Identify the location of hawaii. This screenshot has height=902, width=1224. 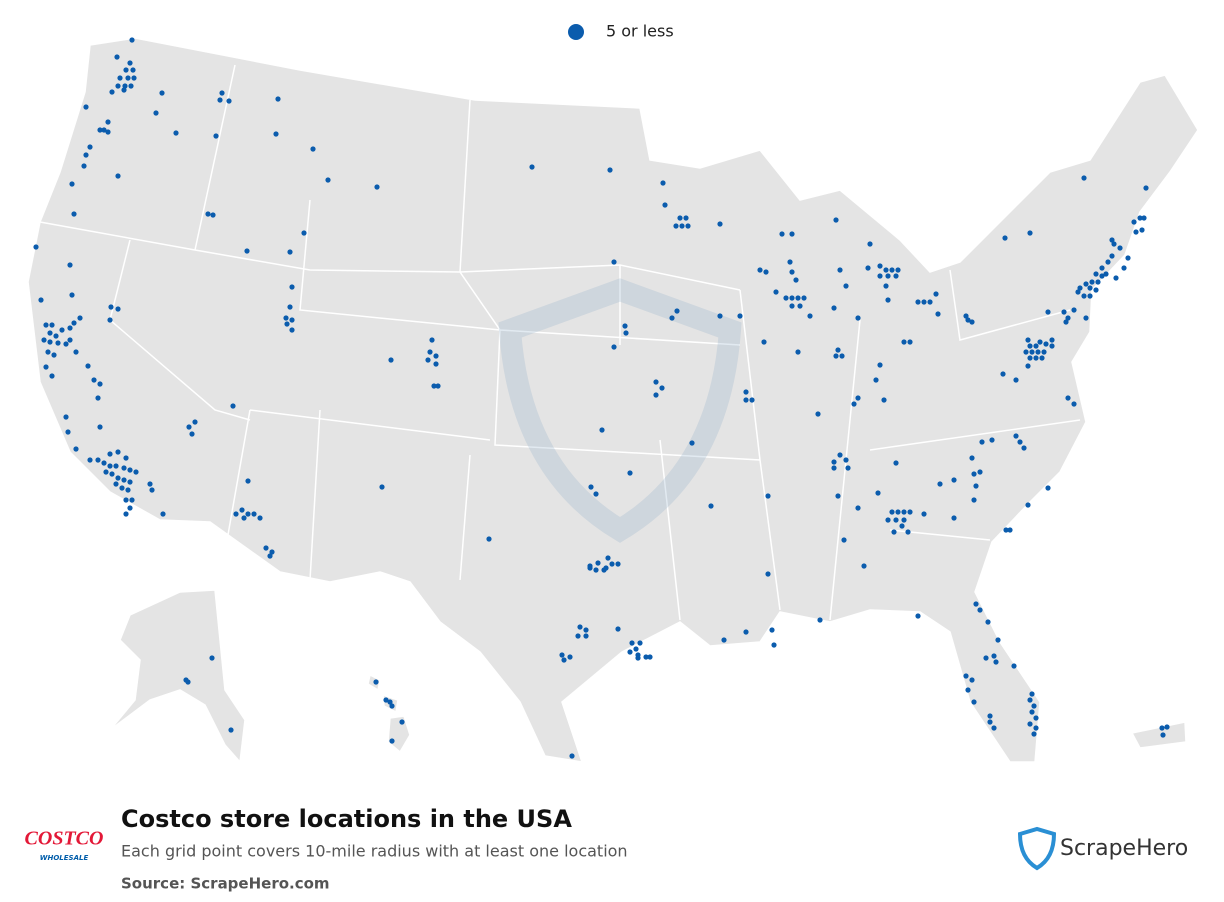
(389, 713).